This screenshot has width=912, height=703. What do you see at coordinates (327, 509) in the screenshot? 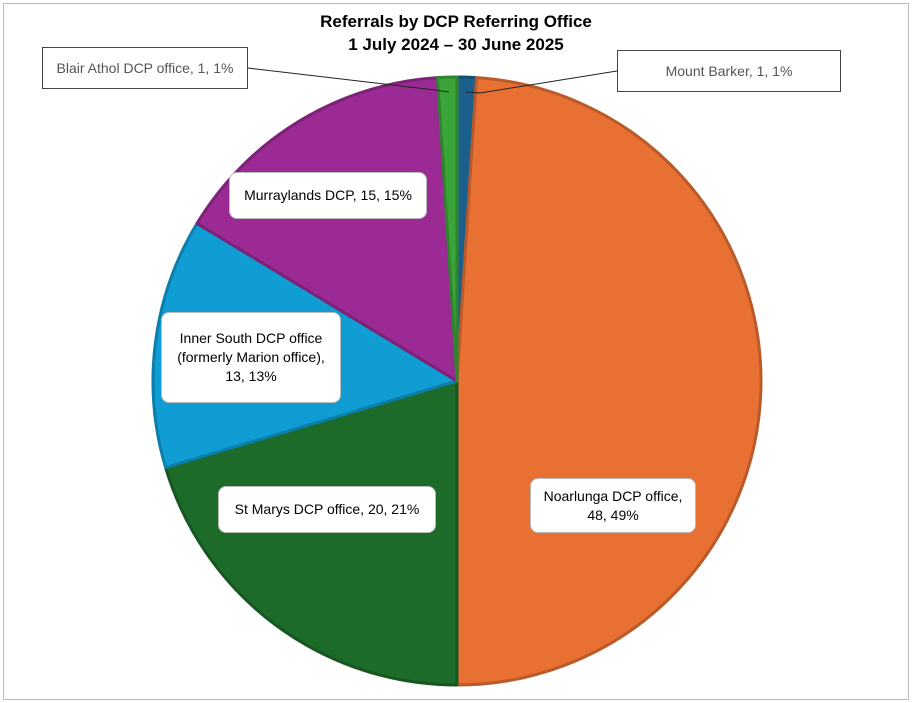
I see `data-label: St Marys DCP office, 20, 21%` at bounding box center [327, 509].